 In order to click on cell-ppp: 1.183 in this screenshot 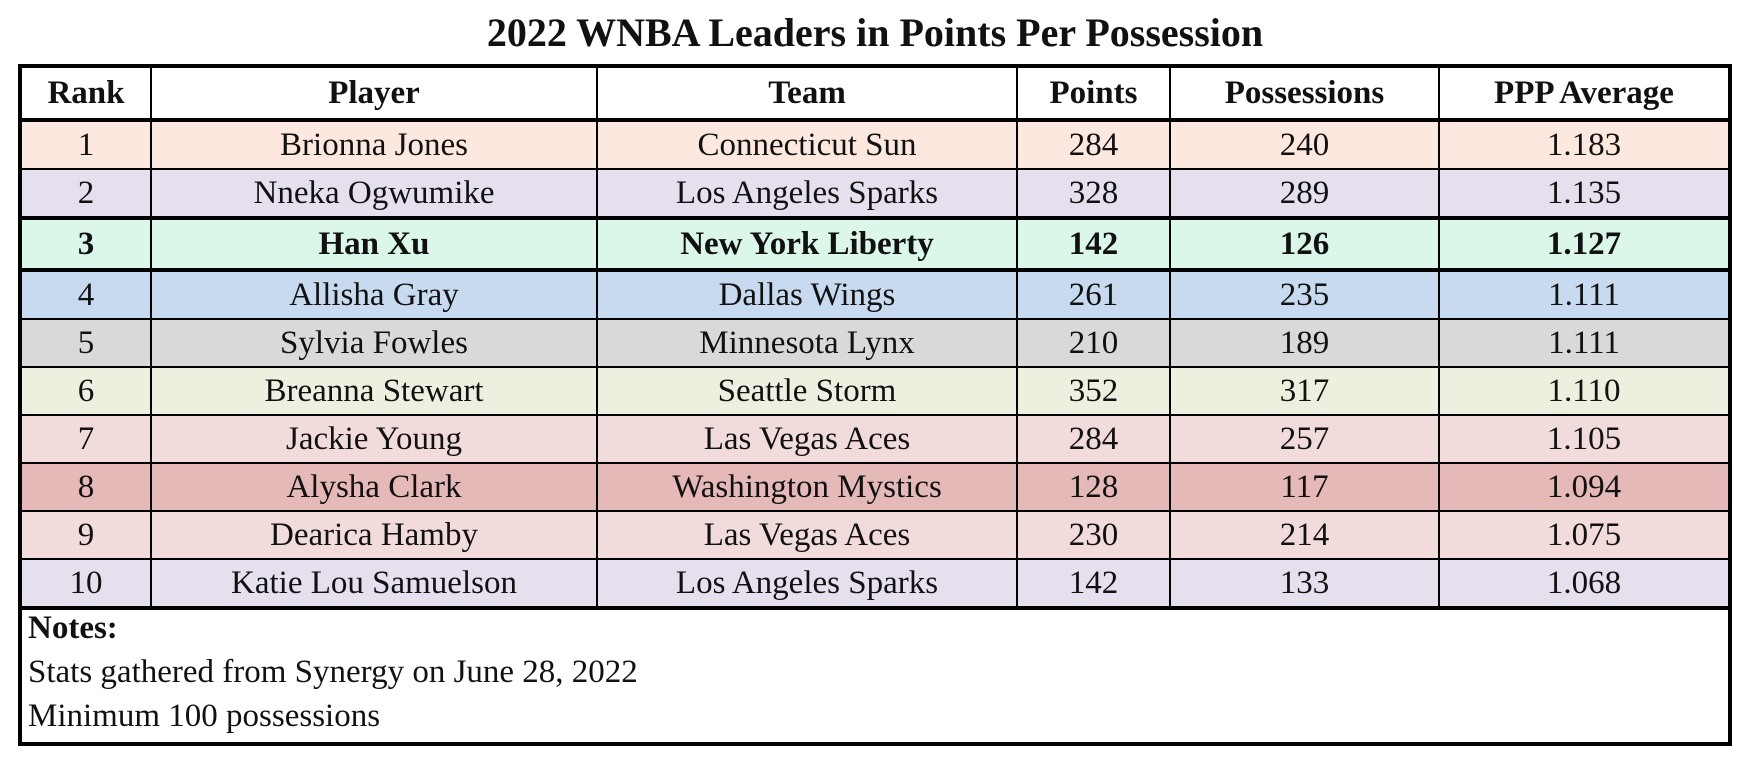, I will do `click(1583, 145)`.